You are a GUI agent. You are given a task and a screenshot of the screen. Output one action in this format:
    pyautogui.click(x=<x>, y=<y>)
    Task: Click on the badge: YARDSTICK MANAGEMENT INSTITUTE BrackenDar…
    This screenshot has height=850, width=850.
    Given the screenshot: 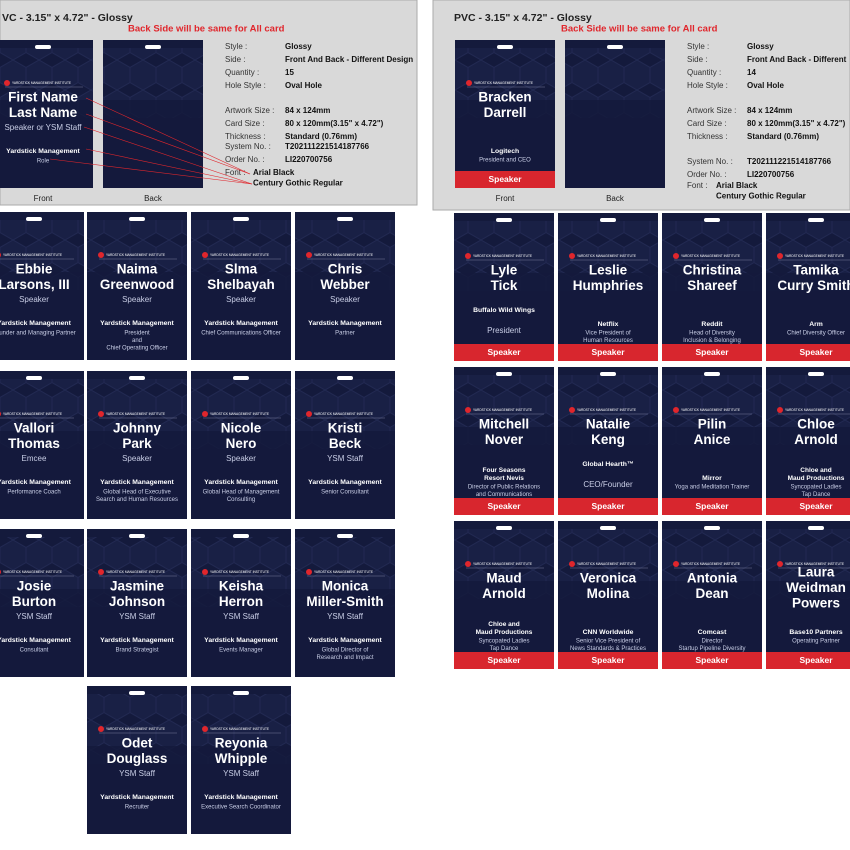 What is the action you would take?
    pyautogui.click(x=505, y=114)
    